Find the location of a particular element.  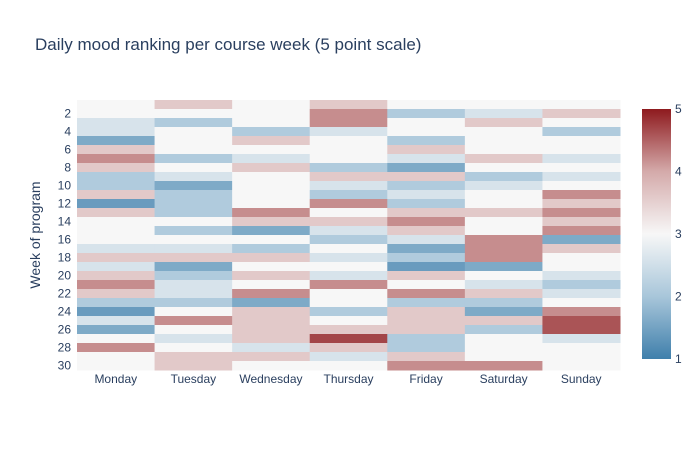

x-tick-label: Friday is located at coordinates (425, 379).